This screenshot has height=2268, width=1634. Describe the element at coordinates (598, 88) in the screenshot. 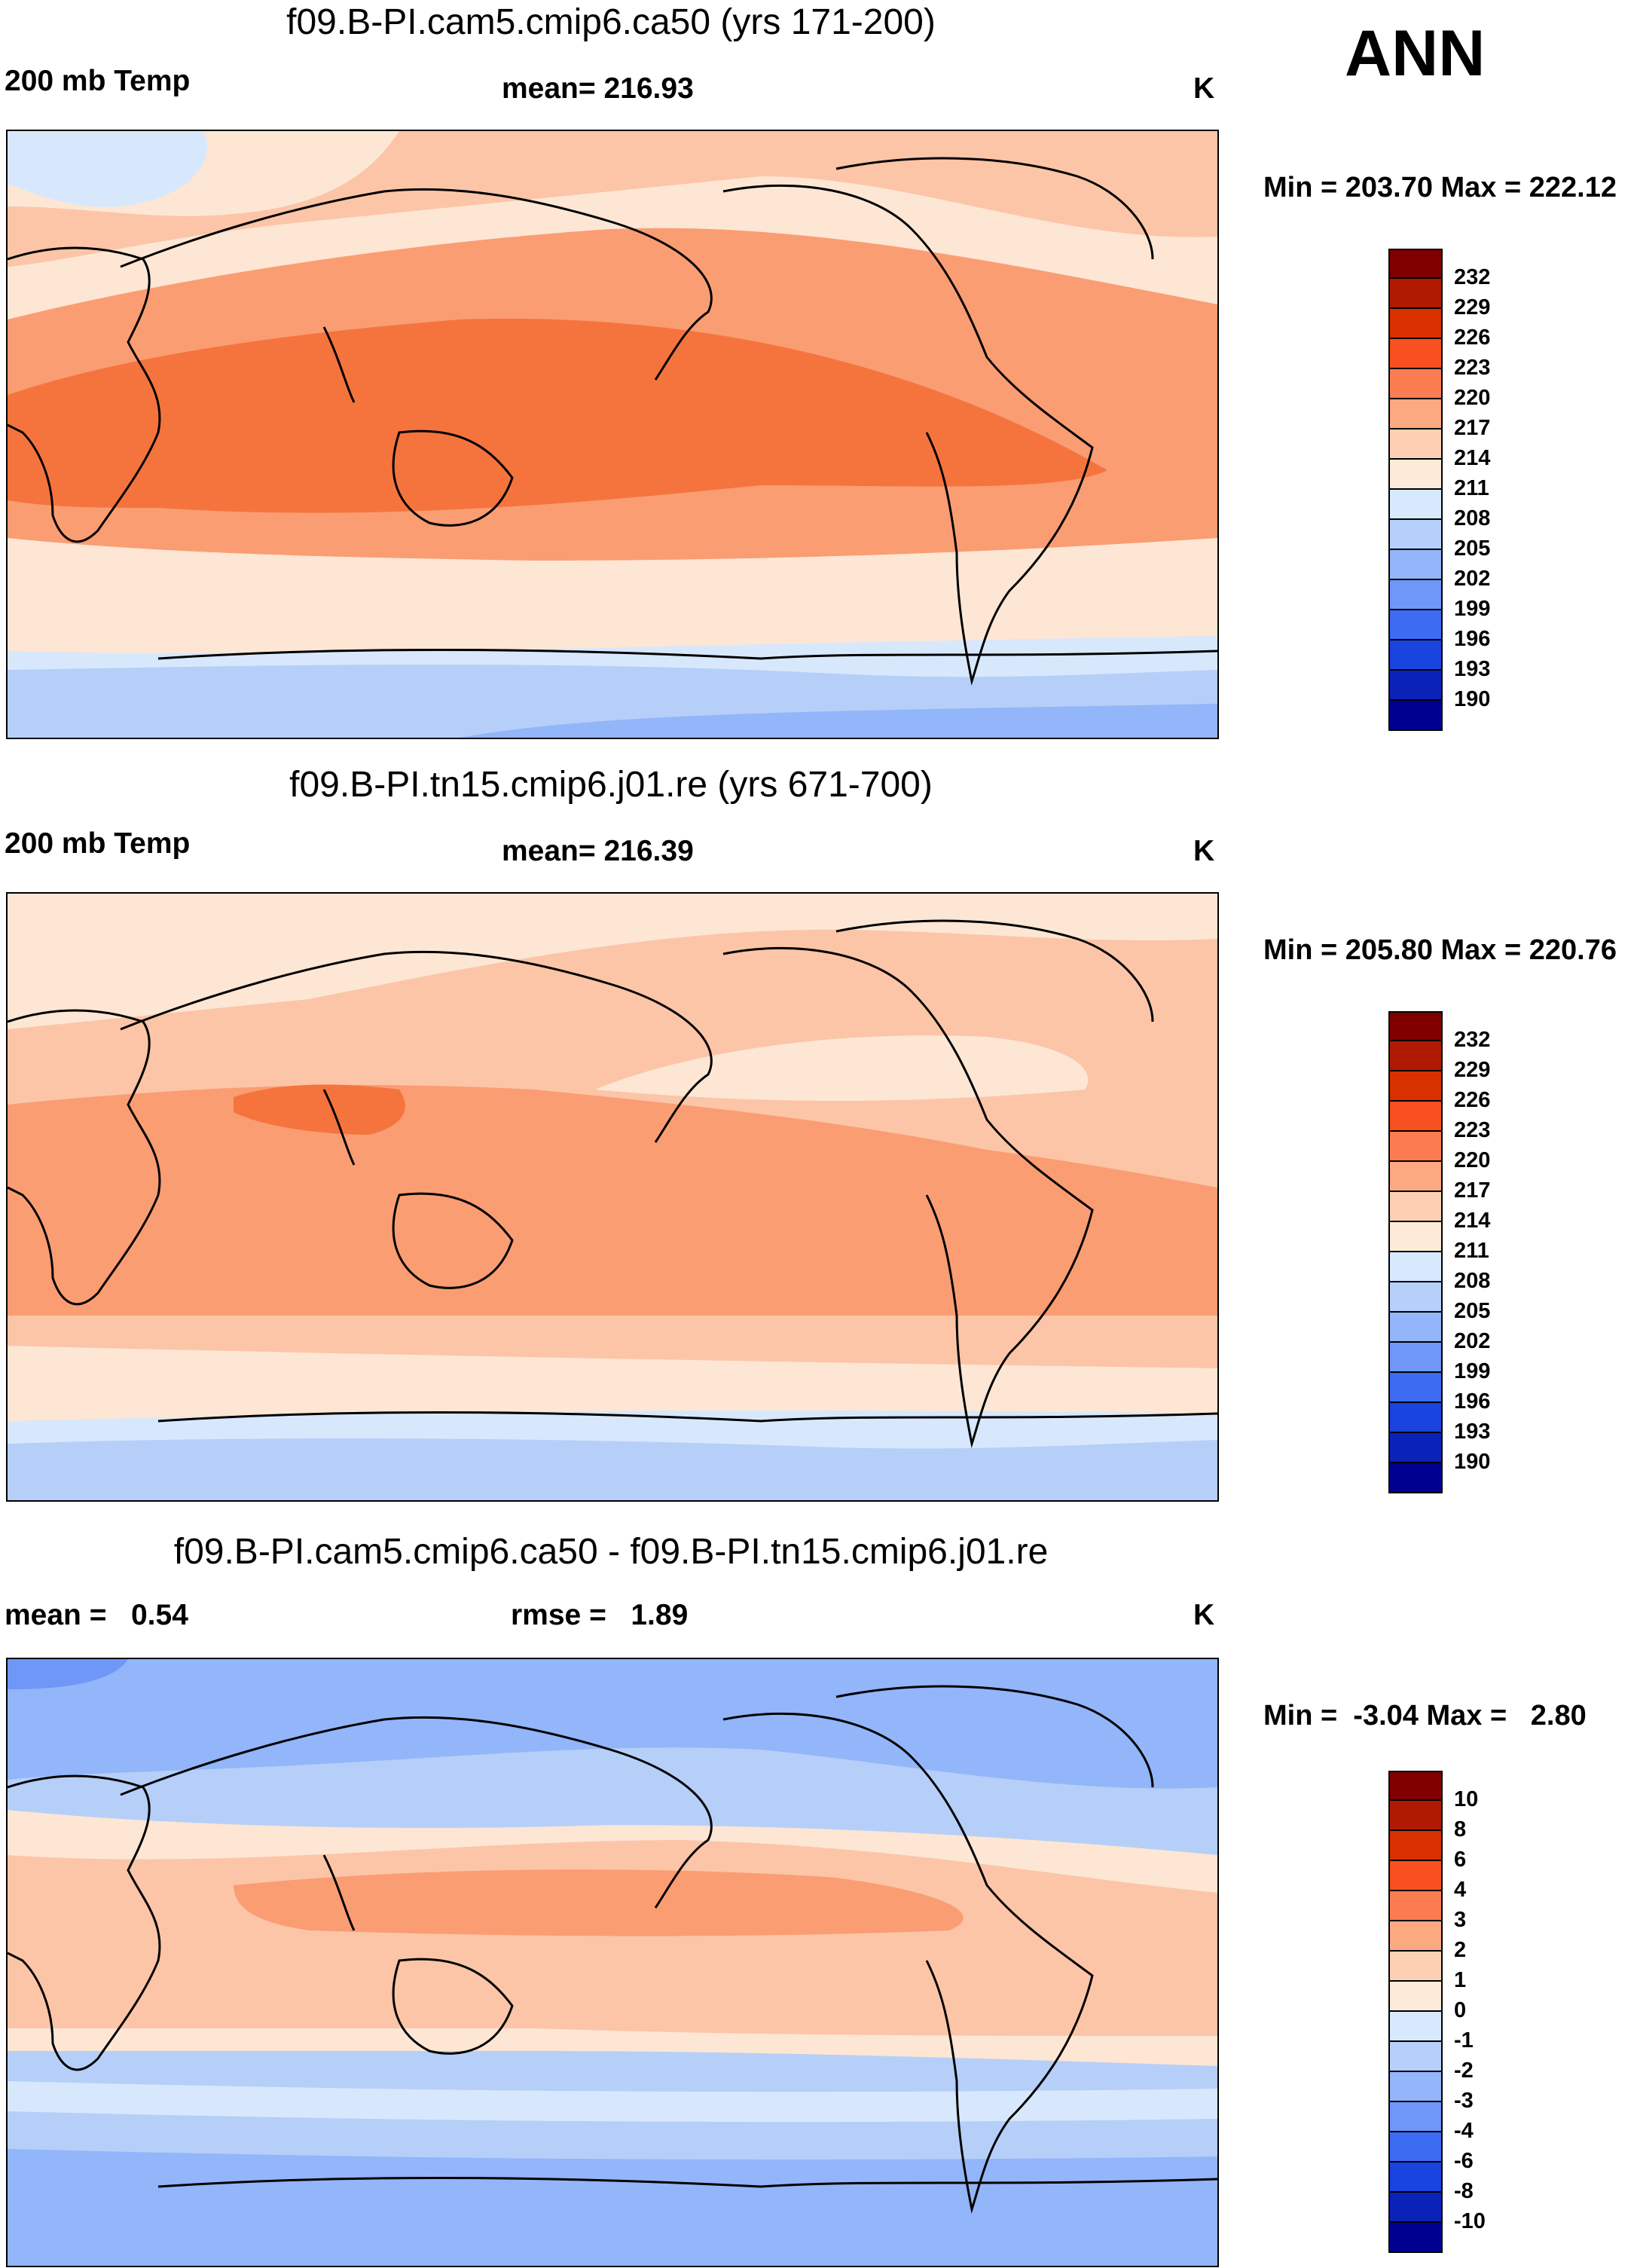

I see `panel-1-mean-label: mean= 216.93` at that location.